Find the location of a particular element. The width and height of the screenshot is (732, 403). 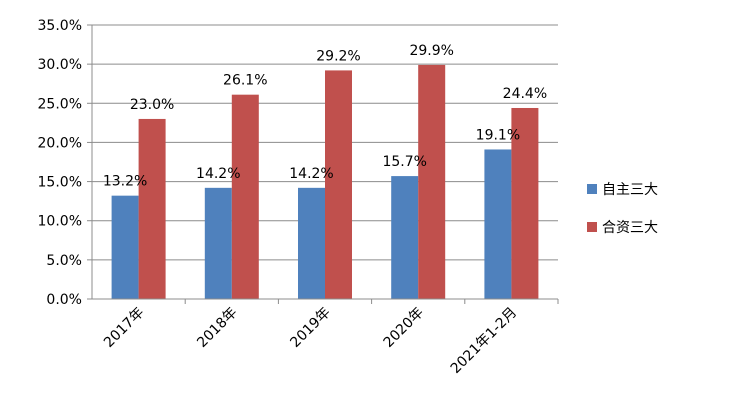

data-label-series1-3: 15.7% is located at coordinates (404, 162).